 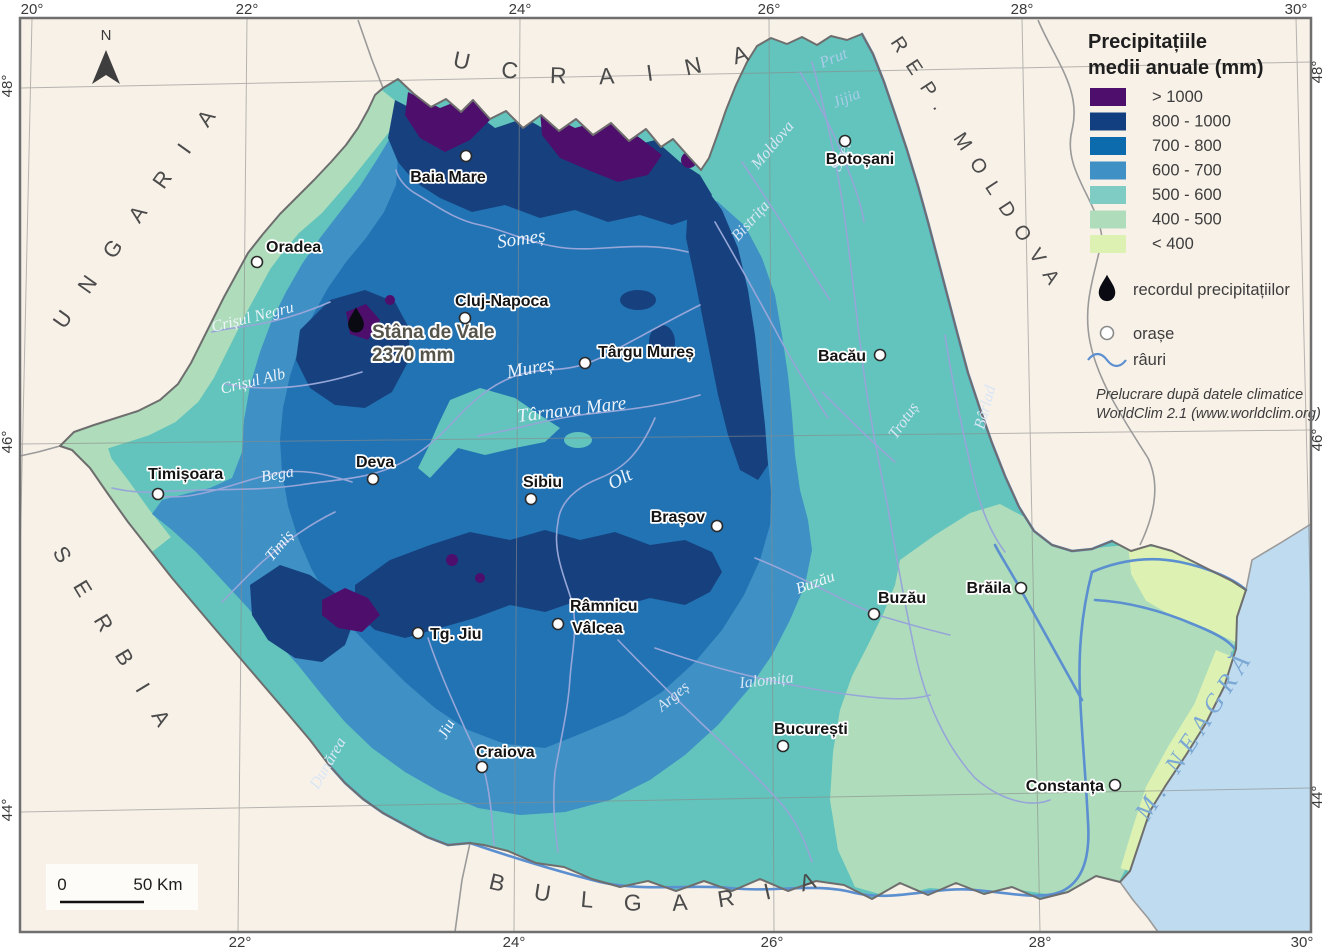 What do you see at coordinates (375, 462) in the screenshot?
I see `city-label: Deva` at bounding box center [375, 462].